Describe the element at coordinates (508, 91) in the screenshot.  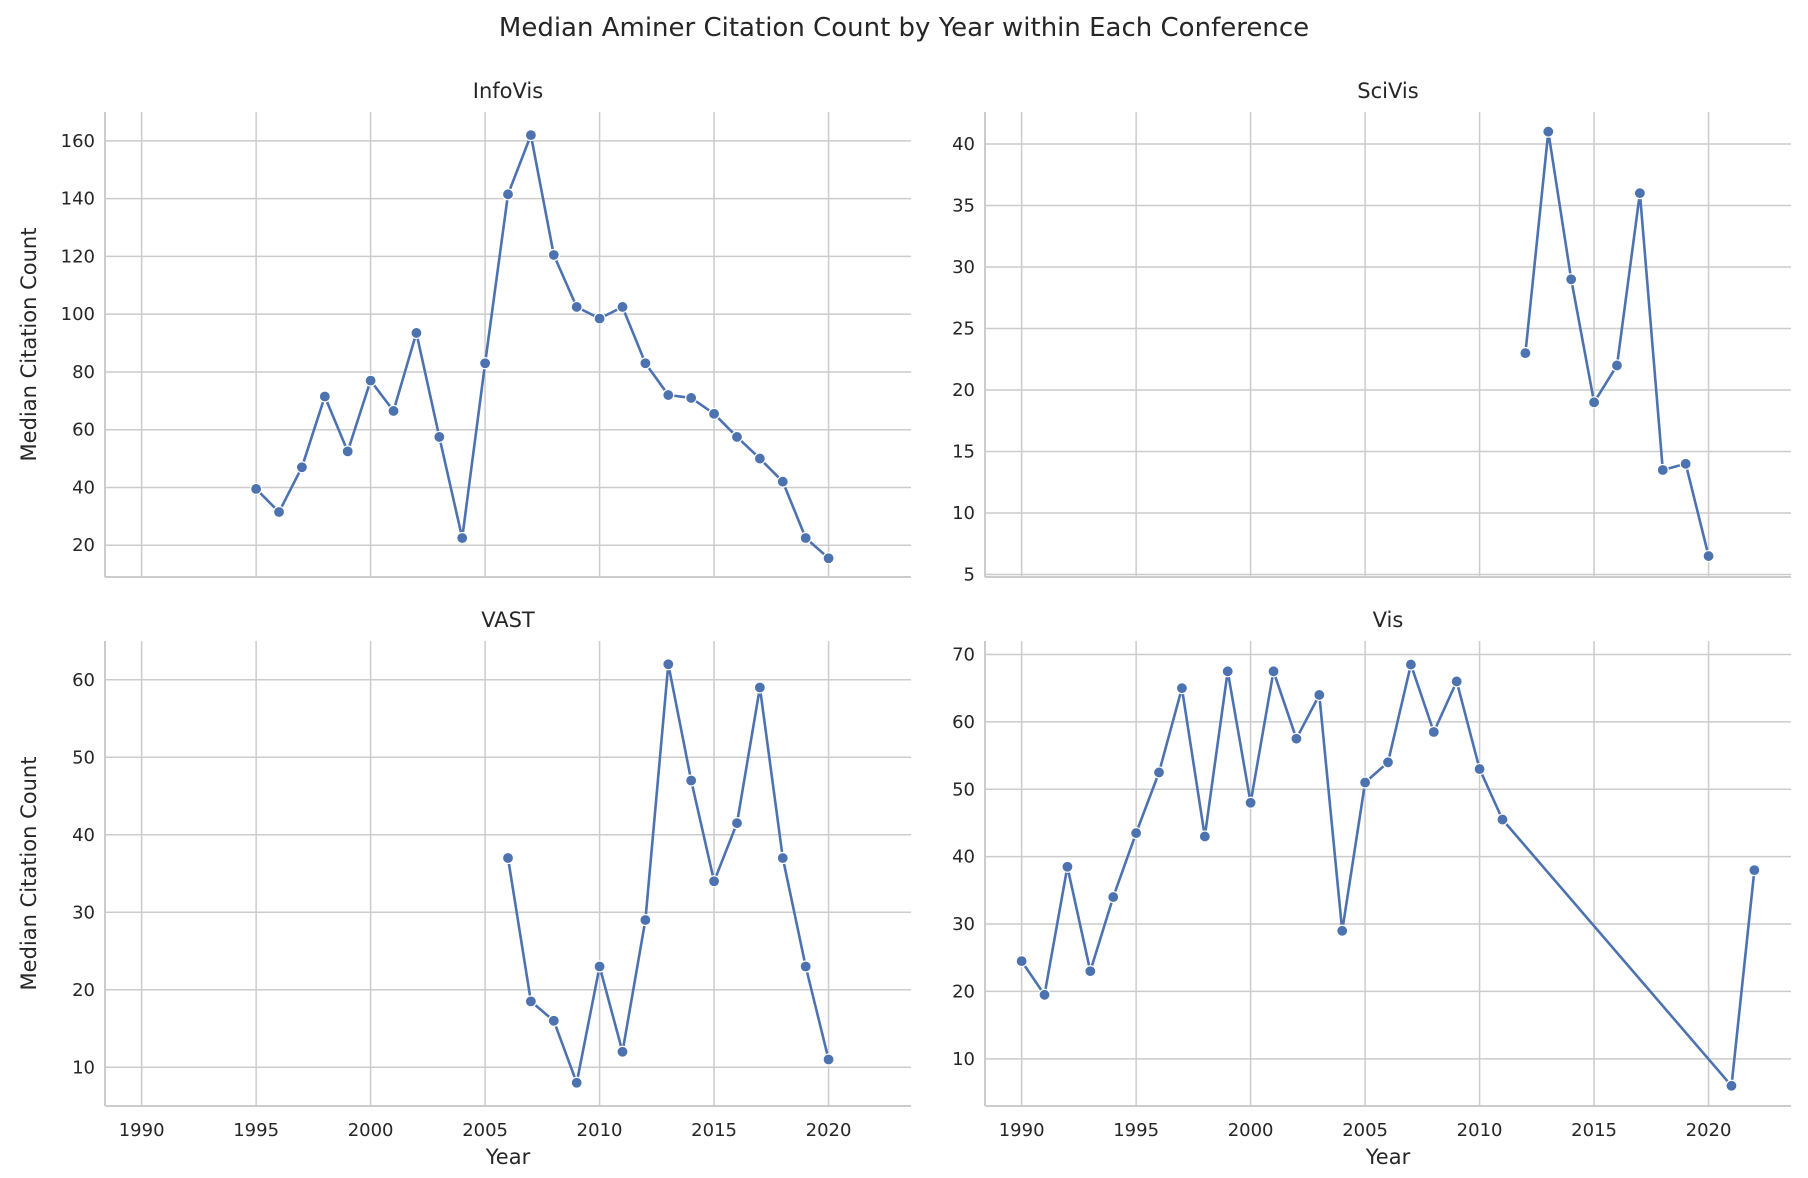
I see `panel-title: InfoVis` at that location.